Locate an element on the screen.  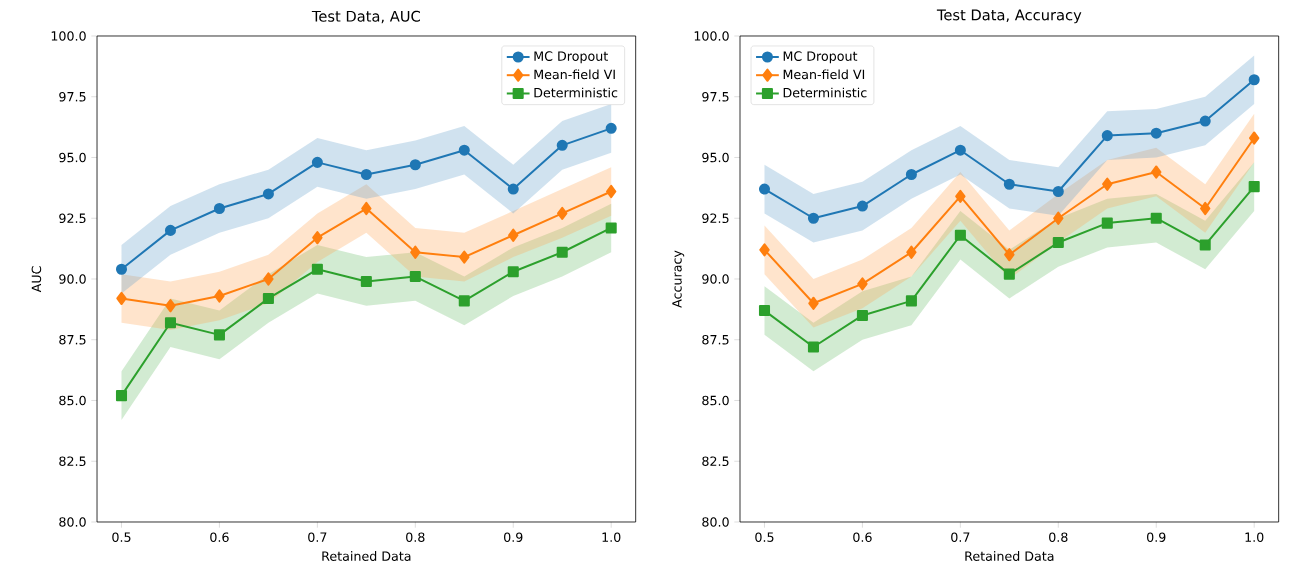
chart-title: Test Data, Accuracy is located at coordinates (1009, 16).